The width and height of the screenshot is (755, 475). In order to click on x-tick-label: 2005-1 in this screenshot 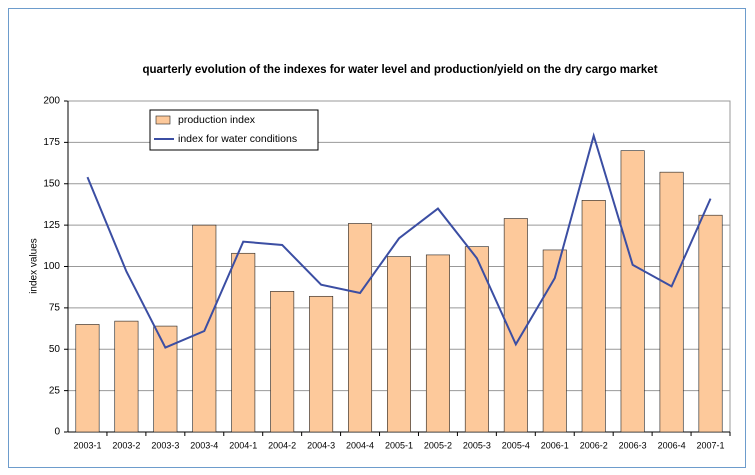, I will do `click(399, 445)`.